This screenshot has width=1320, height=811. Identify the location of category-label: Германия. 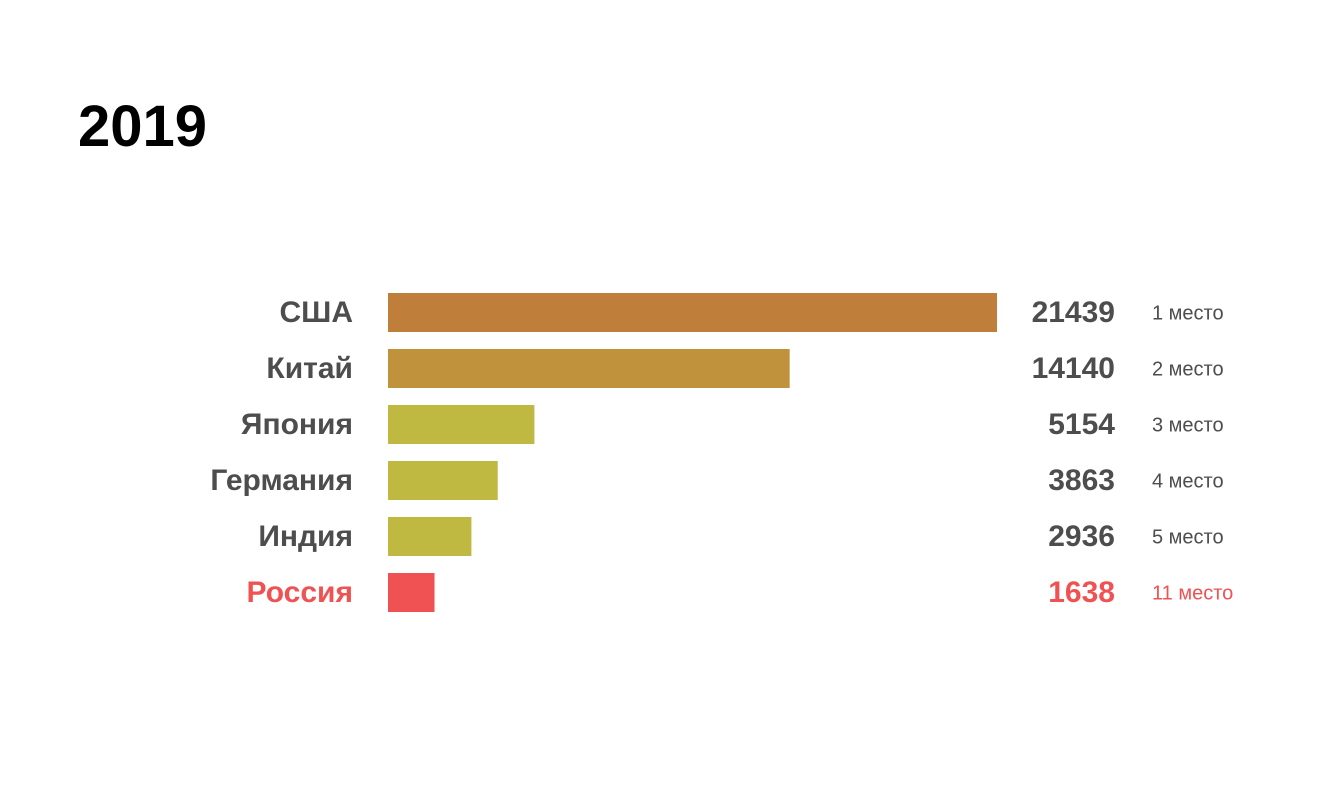
(281, 480).